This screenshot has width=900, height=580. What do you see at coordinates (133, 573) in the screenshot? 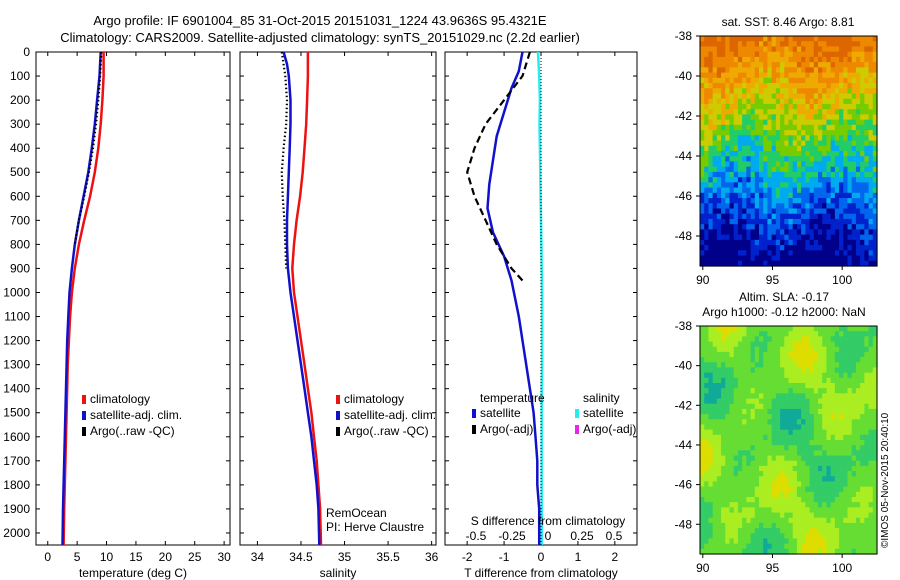
I see `x-axis-label: temperature (deg C)` at bounding box center [133, 573].